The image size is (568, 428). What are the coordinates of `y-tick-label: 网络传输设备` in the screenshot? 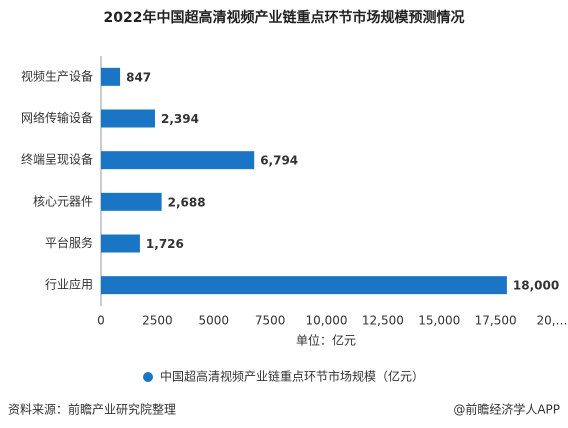 It's located at (57, 117).